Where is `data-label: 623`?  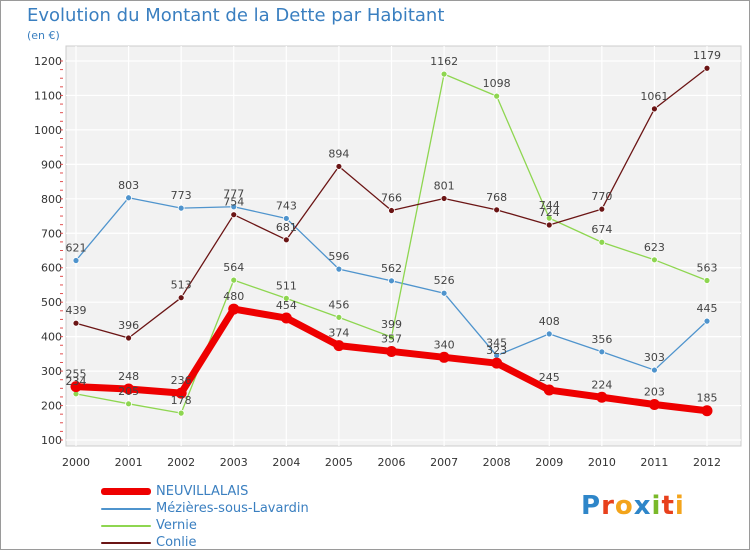
data-label: 623 is located at coordinates (654, 247).